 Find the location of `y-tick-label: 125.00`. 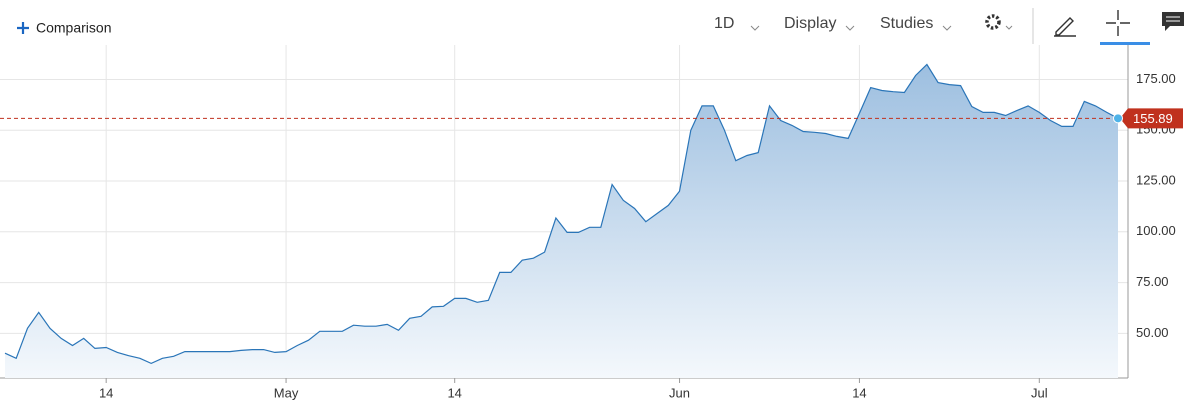

y-tick-label: 125.00 is located at coordinates (1156, 179).